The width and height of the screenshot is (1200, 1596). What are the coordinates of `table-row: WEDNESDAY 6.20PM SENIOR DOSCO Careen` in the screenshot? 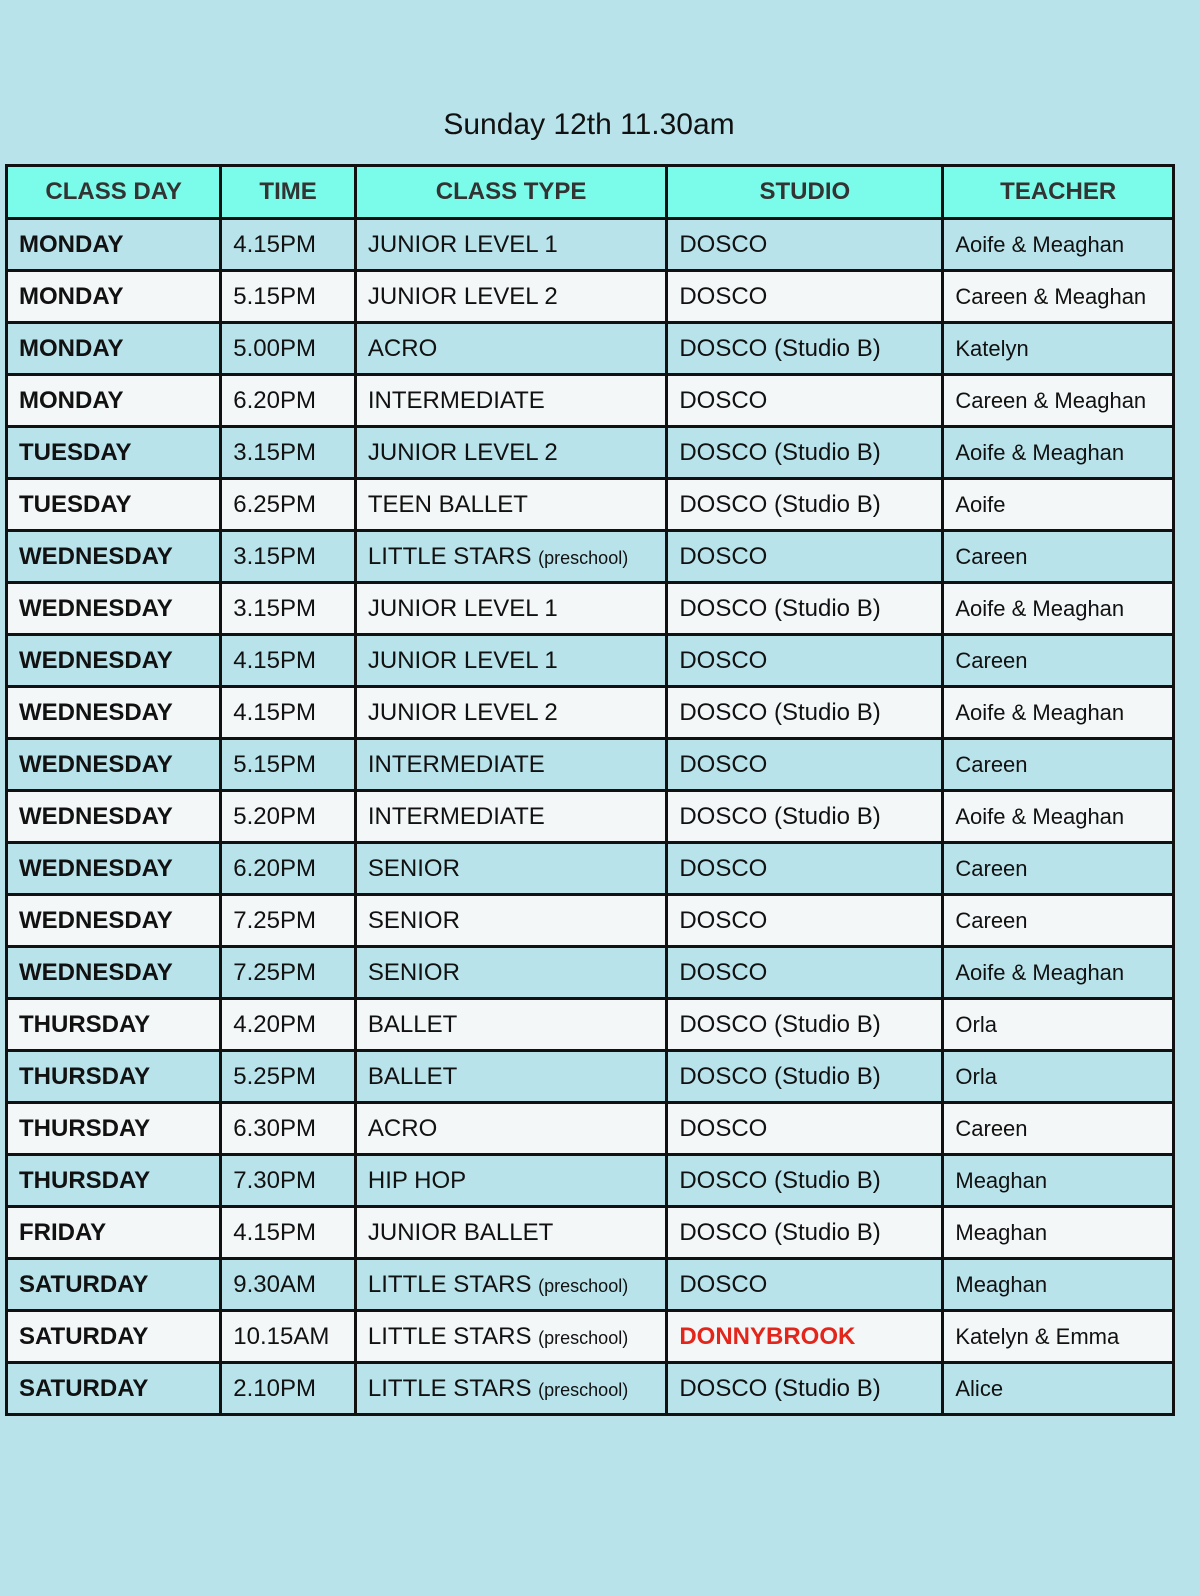 It's located at (589, 868).